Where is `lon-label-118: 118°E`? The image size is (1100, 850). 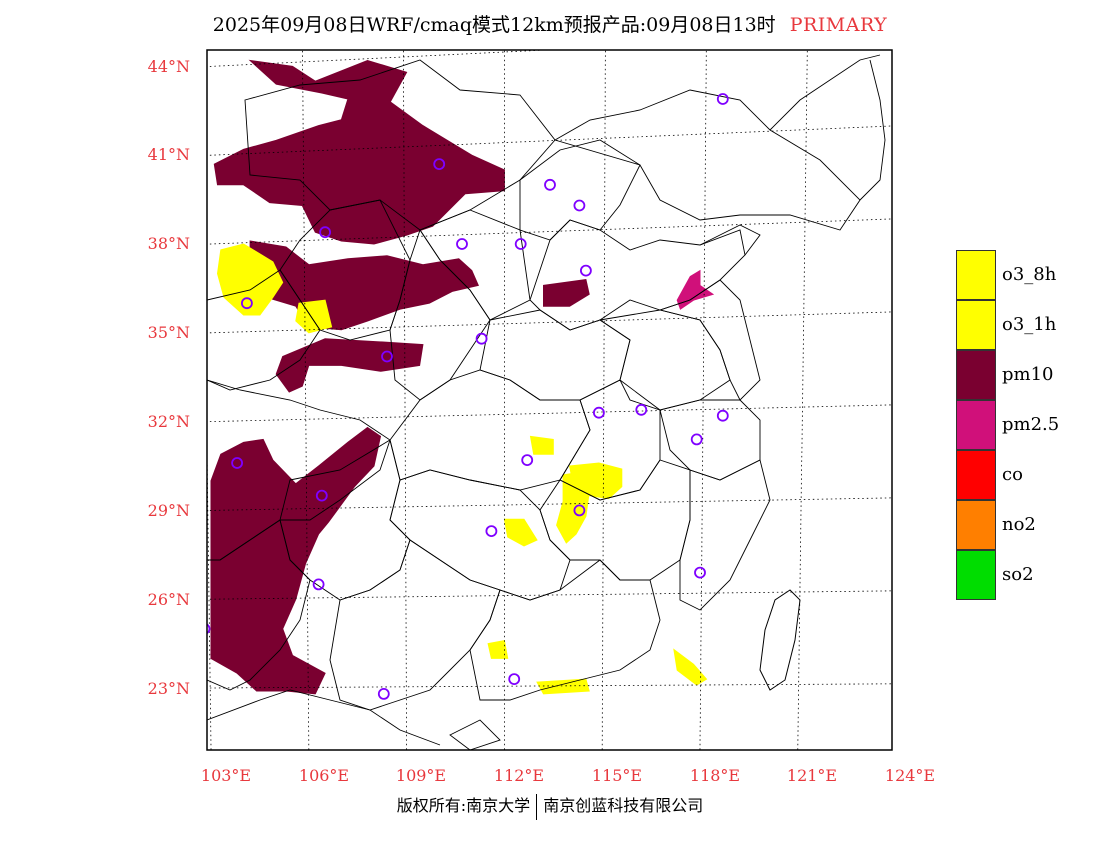 lon-label-118: 118°E is located at coordinates (715, 775).